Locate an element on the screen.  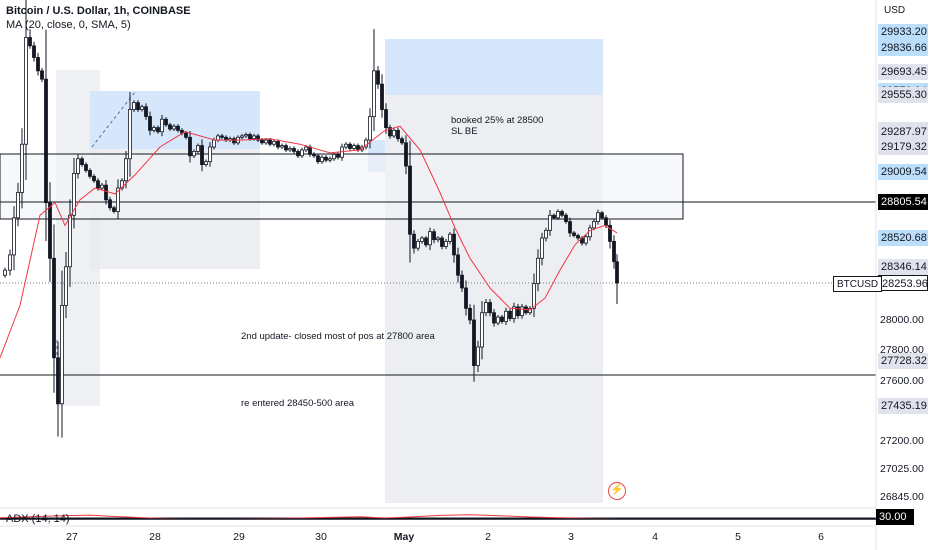
note-booked-line-1: booked 25% at 28500 is located at coordinates (497, 120).